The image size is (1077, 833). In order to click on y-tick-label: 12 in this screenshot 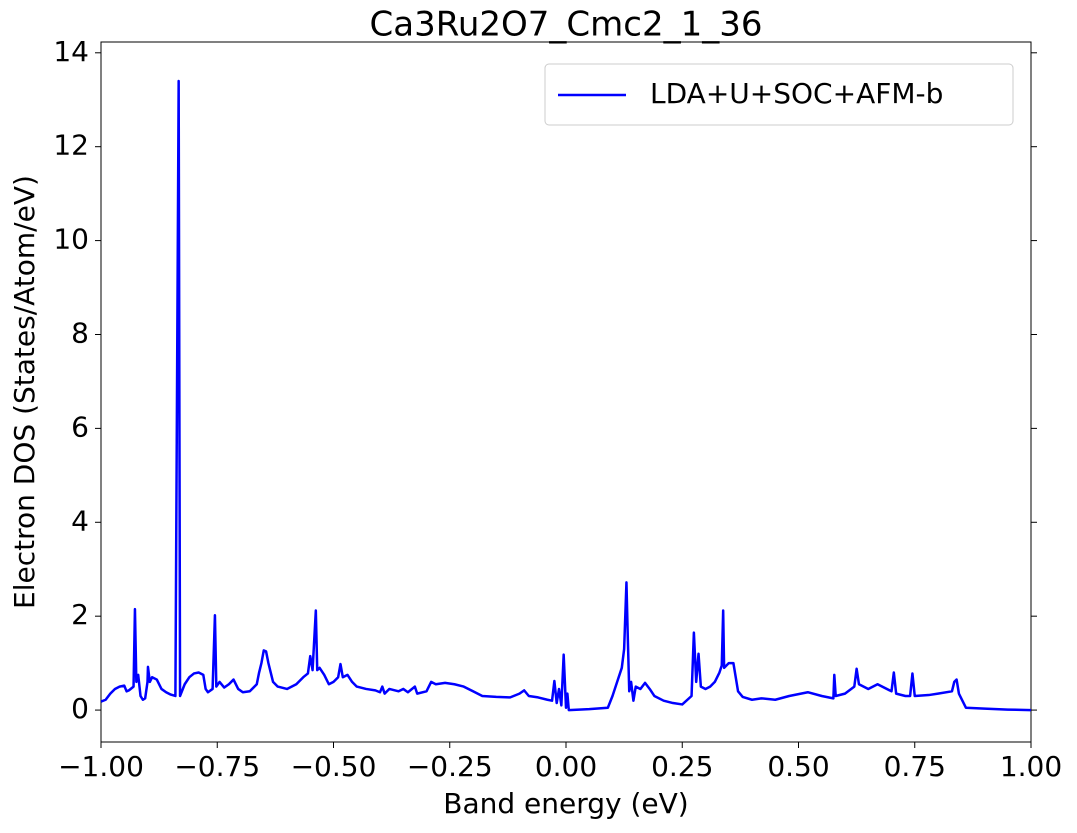, I will do `click(71, 145)`.